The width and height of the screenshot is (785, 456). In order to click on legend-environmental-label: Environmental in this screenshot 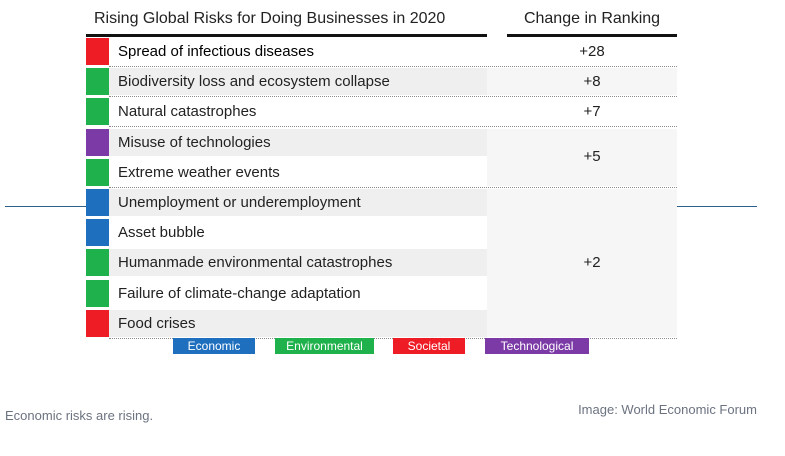, I will do `click(324, 346)`.